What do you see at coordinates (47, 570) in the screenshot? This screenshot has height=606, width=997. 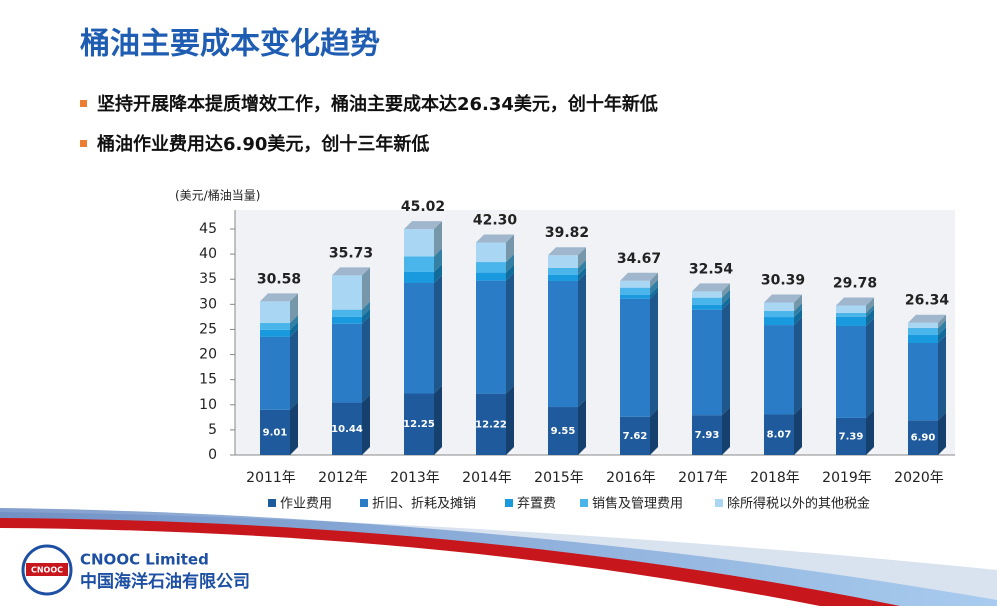 I see `logo-text: CNOOC` at bounding box center [47, 570].